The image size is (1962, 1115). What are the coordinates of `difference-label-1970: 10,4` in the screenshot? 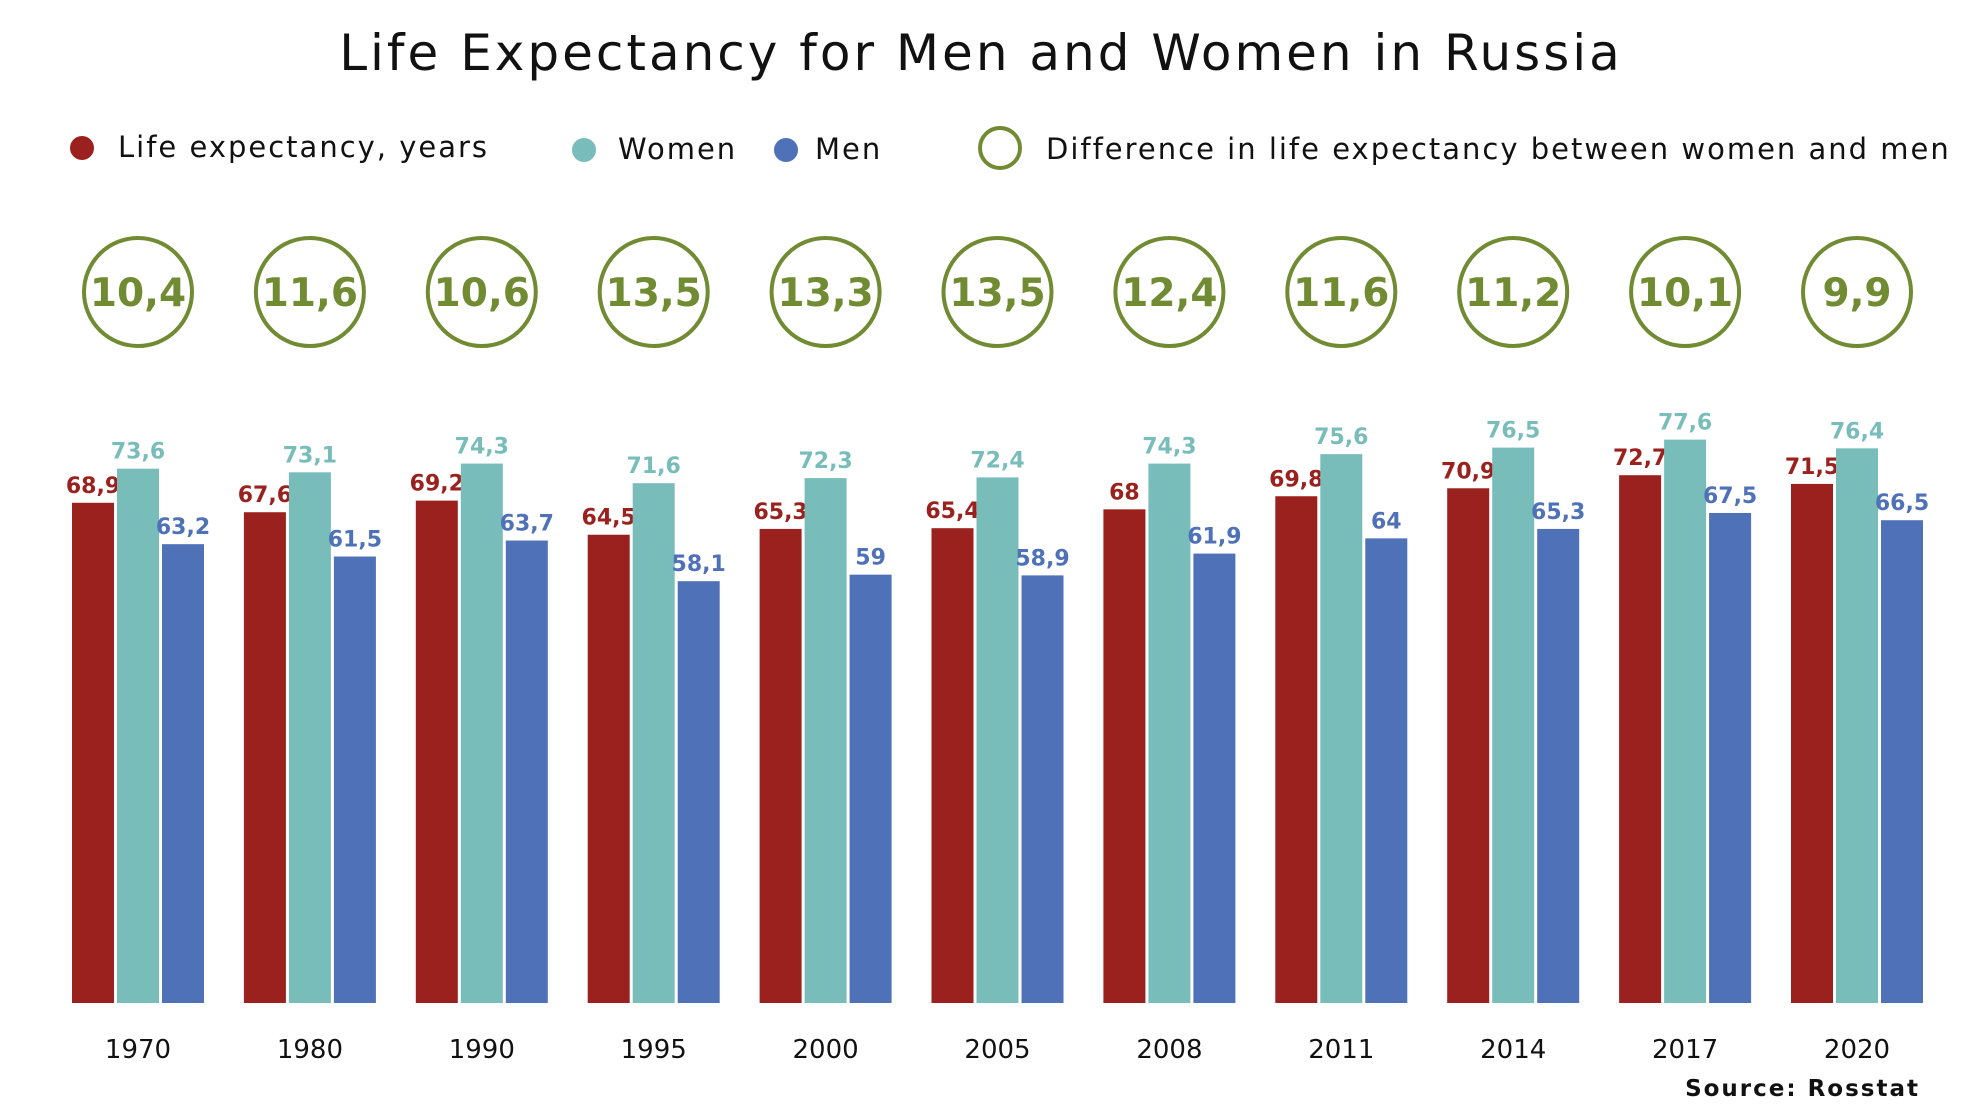 It's located at (138, 293).